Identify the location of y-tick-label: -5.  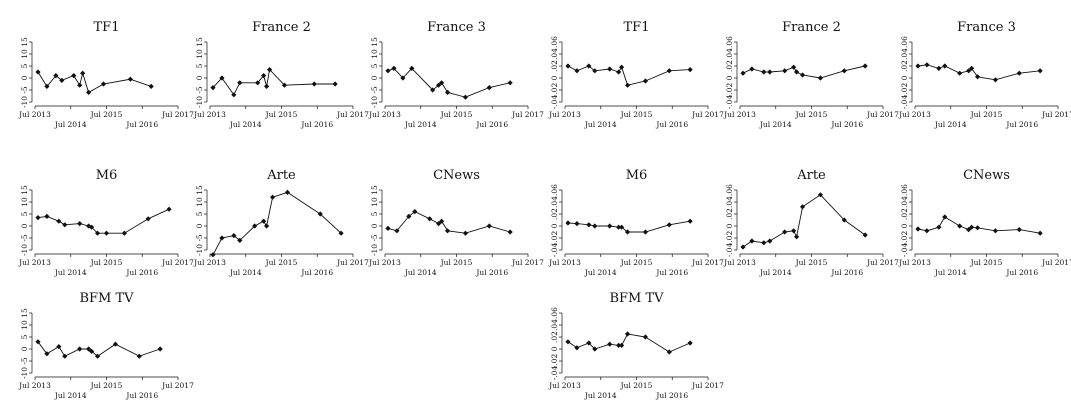
(374, 90).